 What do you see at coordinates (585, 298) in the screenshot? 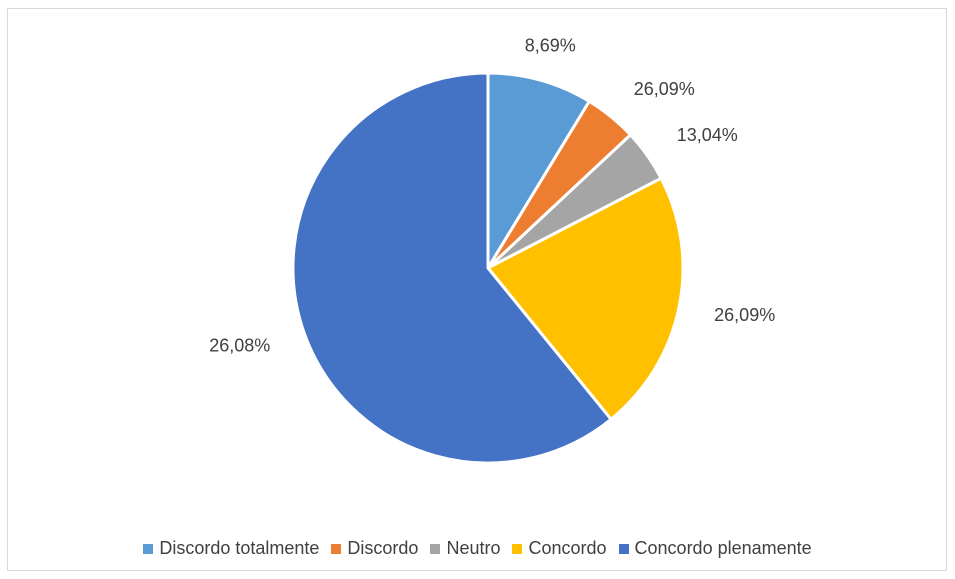
I see `pie-slice-concordo` at bounding box center [585, 298].